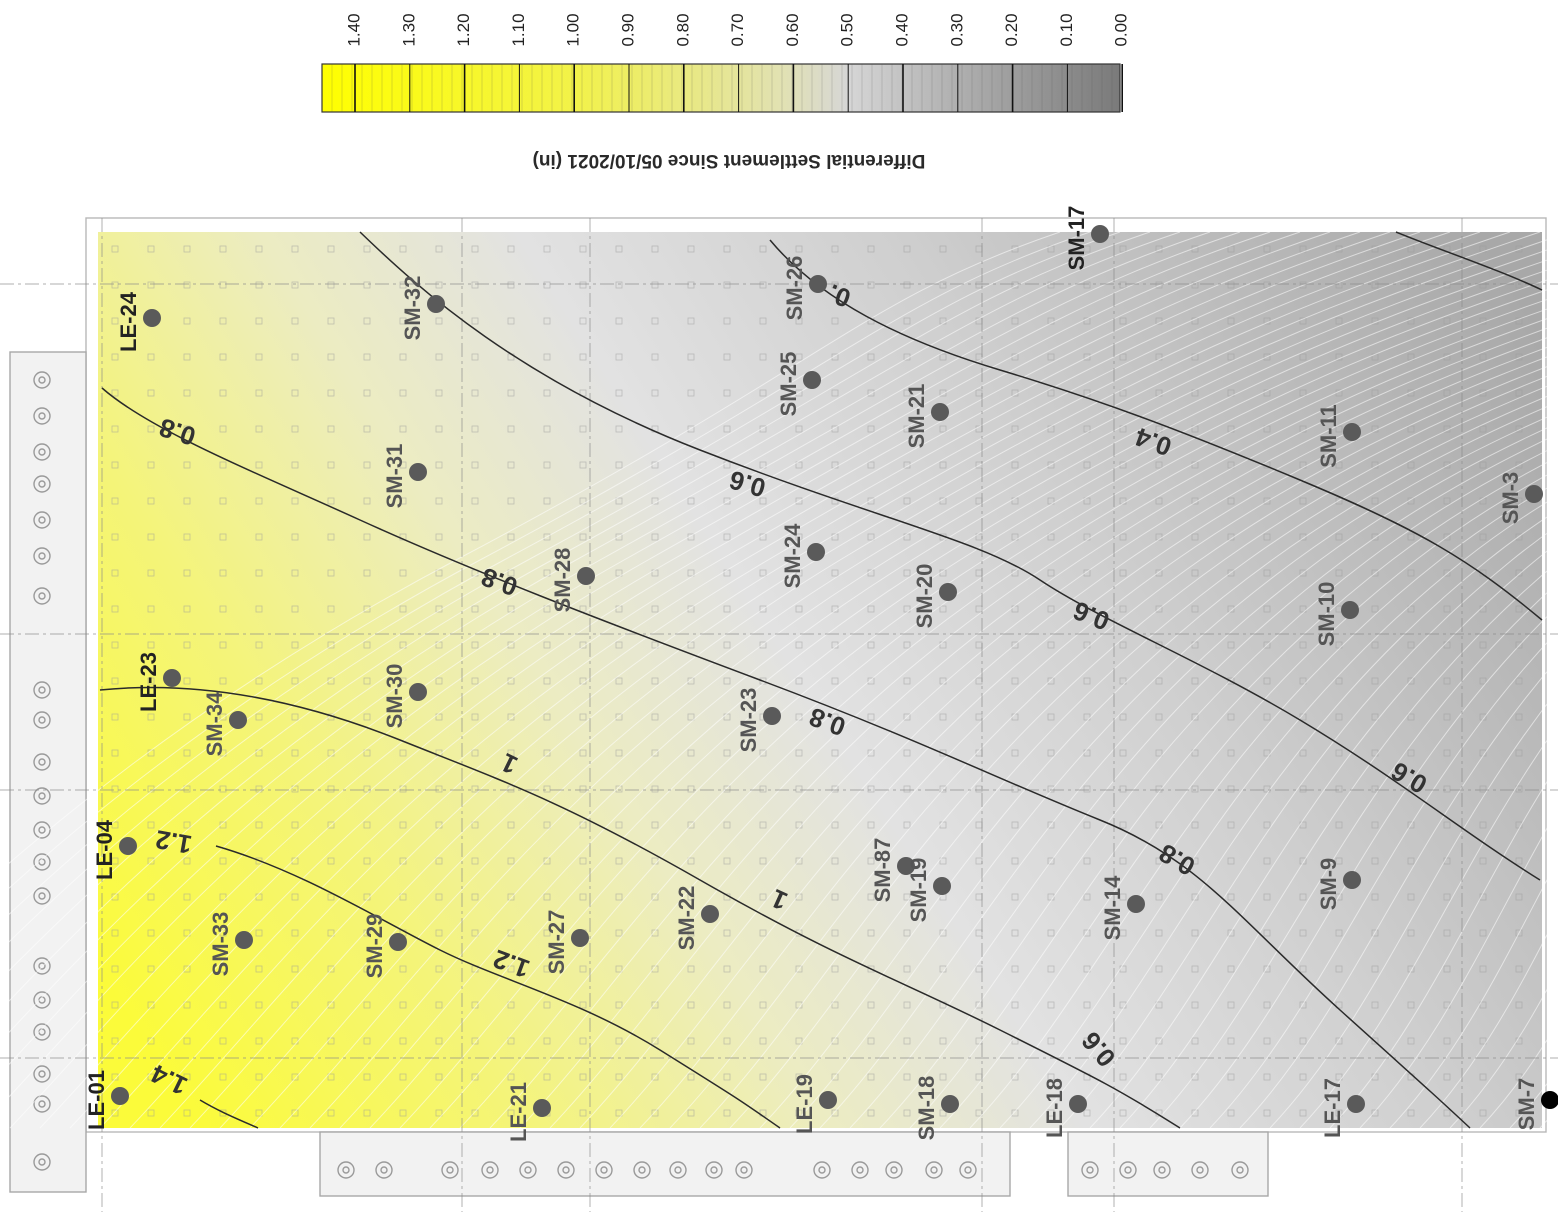 This screenshot has height=1212, width=1558. Describe the element at coordinates (422, 308) in the screenshot. I see `monitor-point: SM-32` at that location.